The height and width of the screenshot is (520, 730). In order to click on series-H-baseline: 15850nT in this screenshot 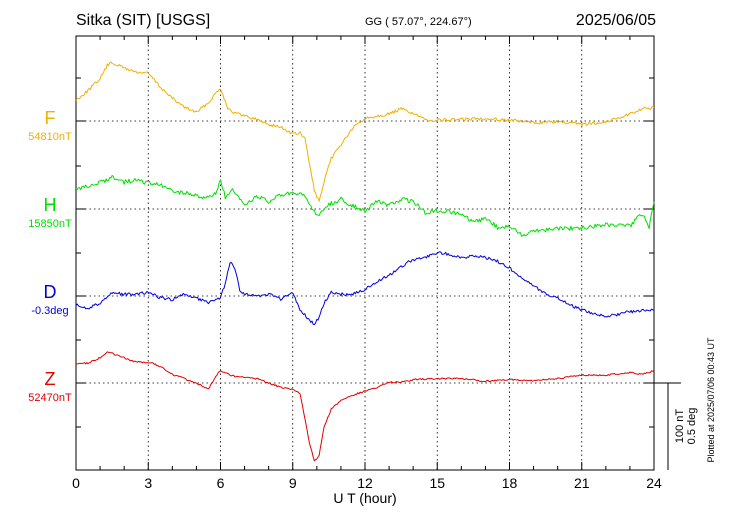, I will do `click(50, 224)`.